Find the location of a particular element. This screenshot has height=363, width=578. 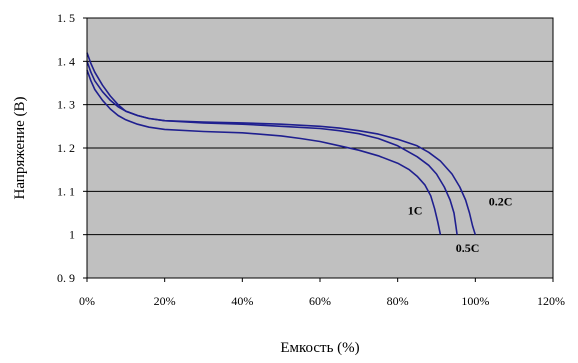

y-tick-label: 1. 4 is located at coordinates (66, 61).